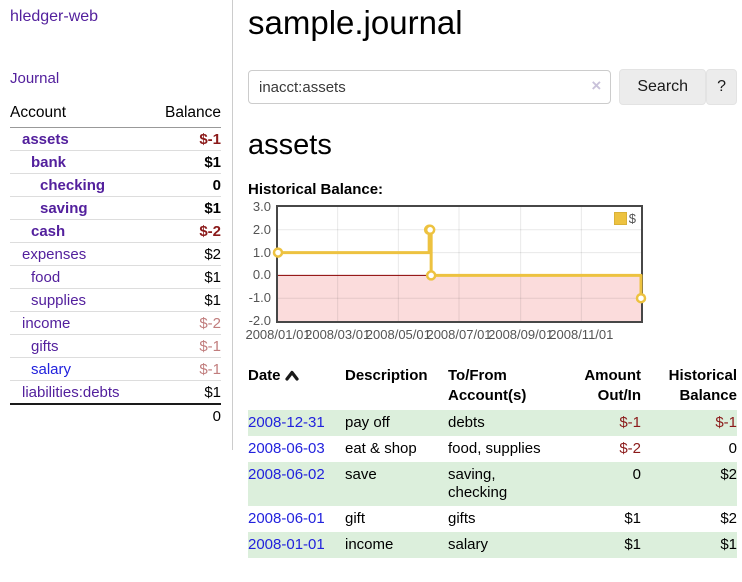 This screenshot has height=582, width=742. What do you see at coordinates (46, 323) in the screenshot?
I see `account-link-income: income` at bounding box center [46, 323].